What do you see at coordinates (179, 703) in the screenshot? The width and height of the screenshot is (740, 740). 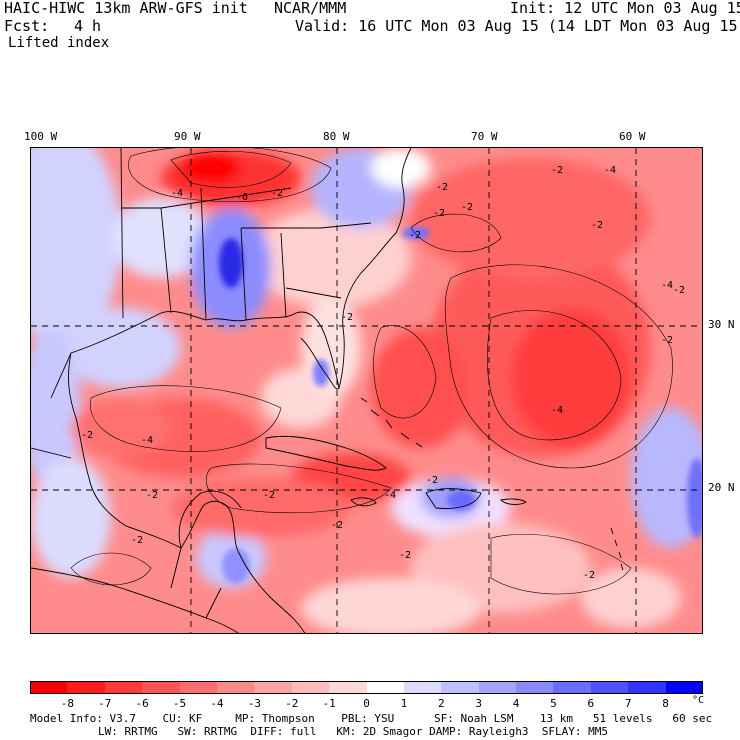 I see `colorbar-tick-label: -5` at bounding box center [179, 703].